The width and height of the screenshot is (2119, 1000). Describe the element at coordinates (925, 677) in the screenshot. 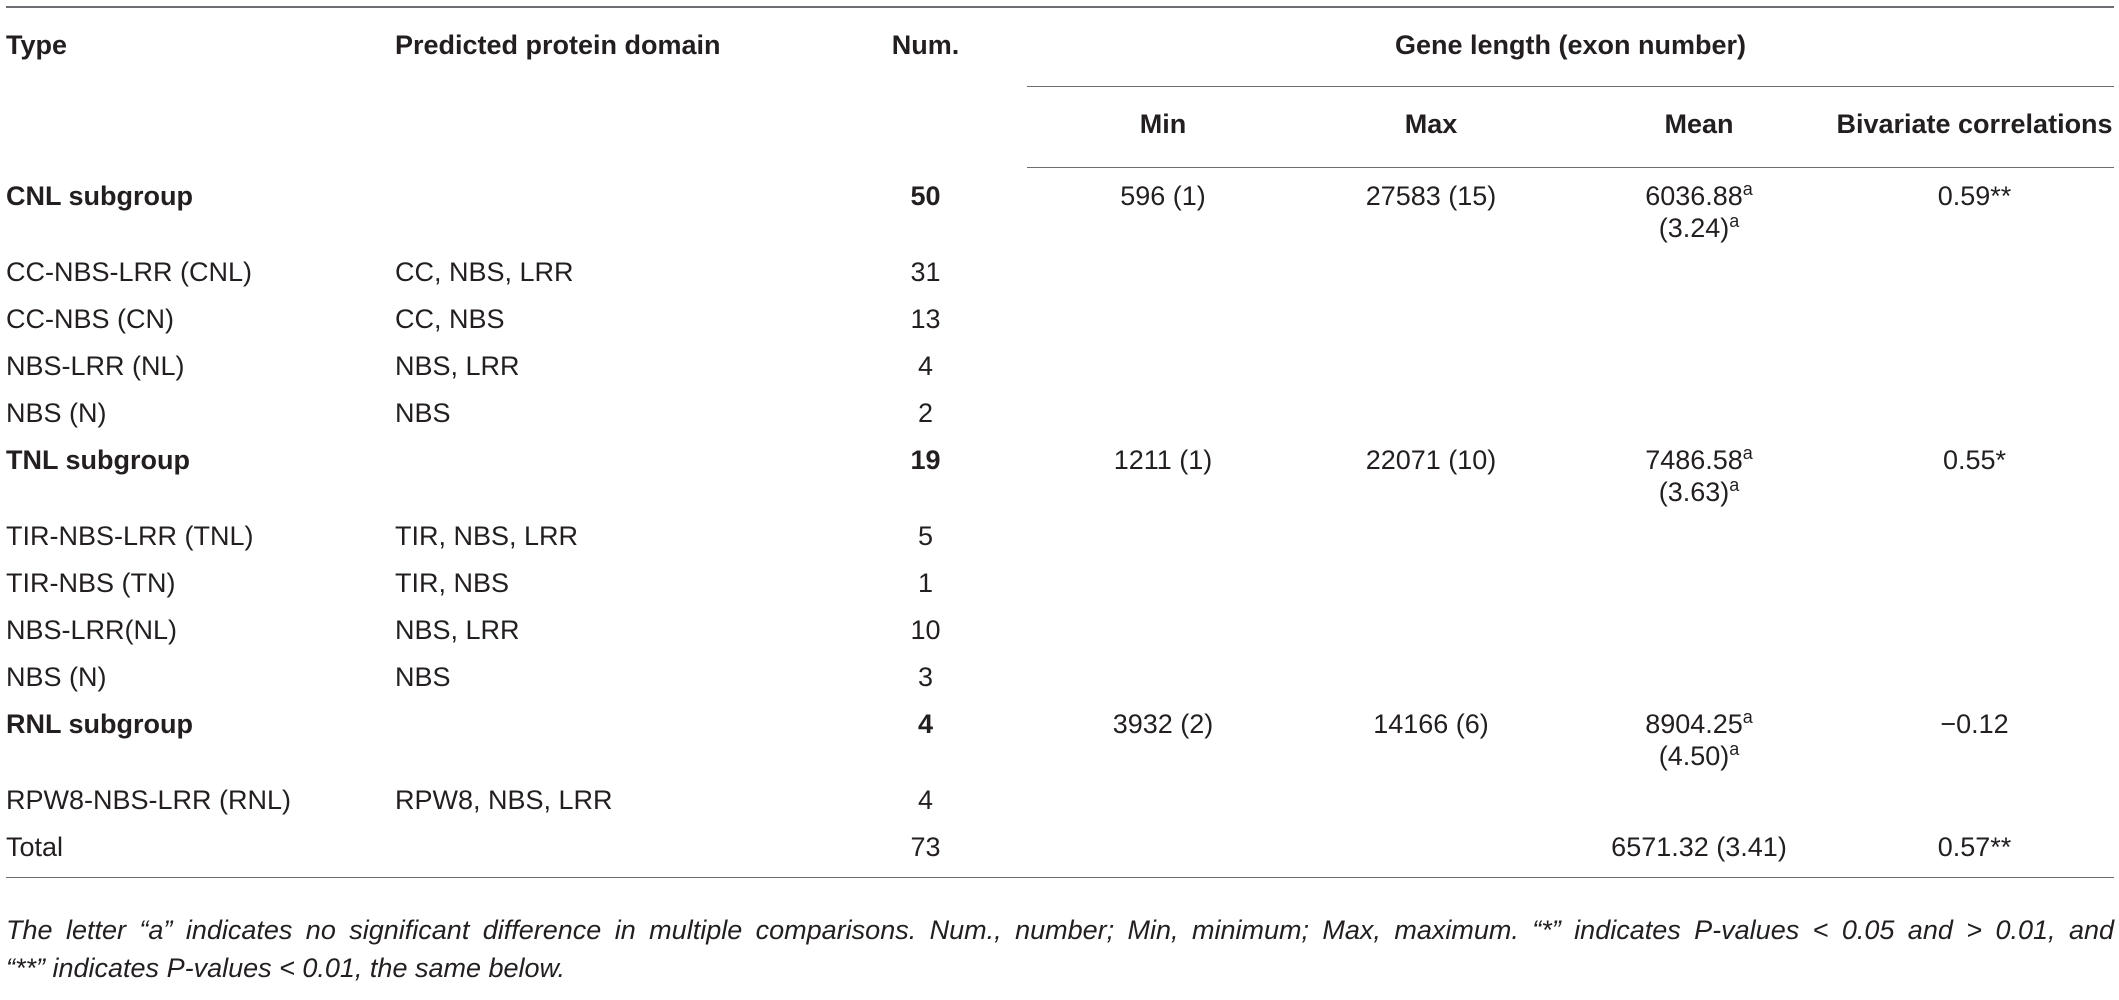

I see `cell-num: 3` at that location.